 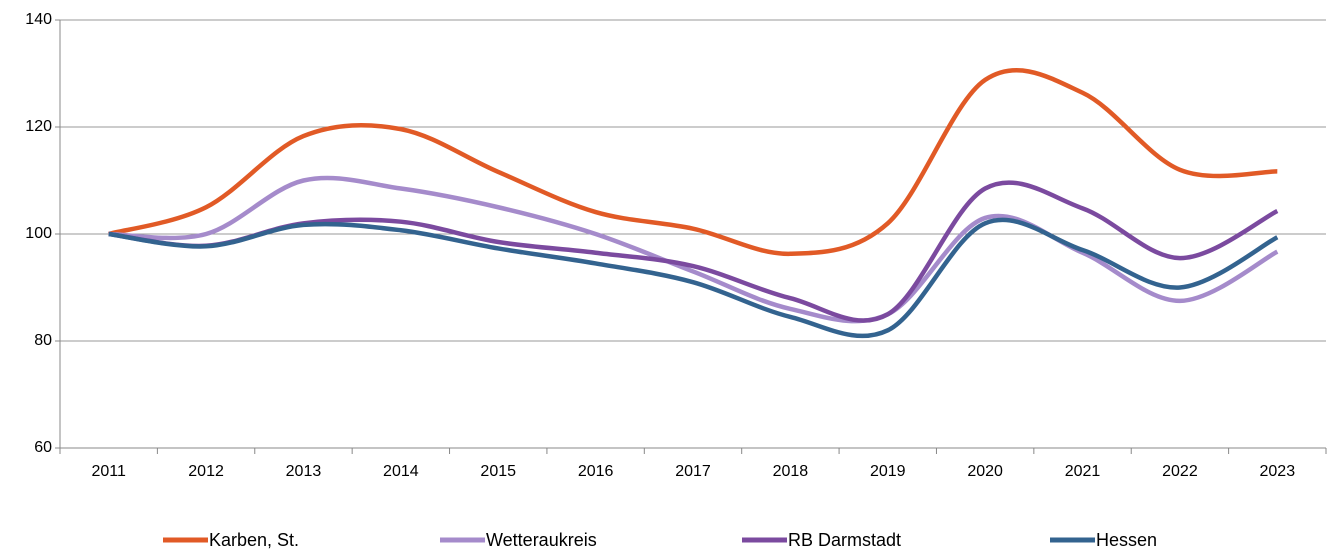 What do you see at coordinates (693, 471) in the screenshot?
I see `x-tick-label: 2017` at bounding box center [693, 471].